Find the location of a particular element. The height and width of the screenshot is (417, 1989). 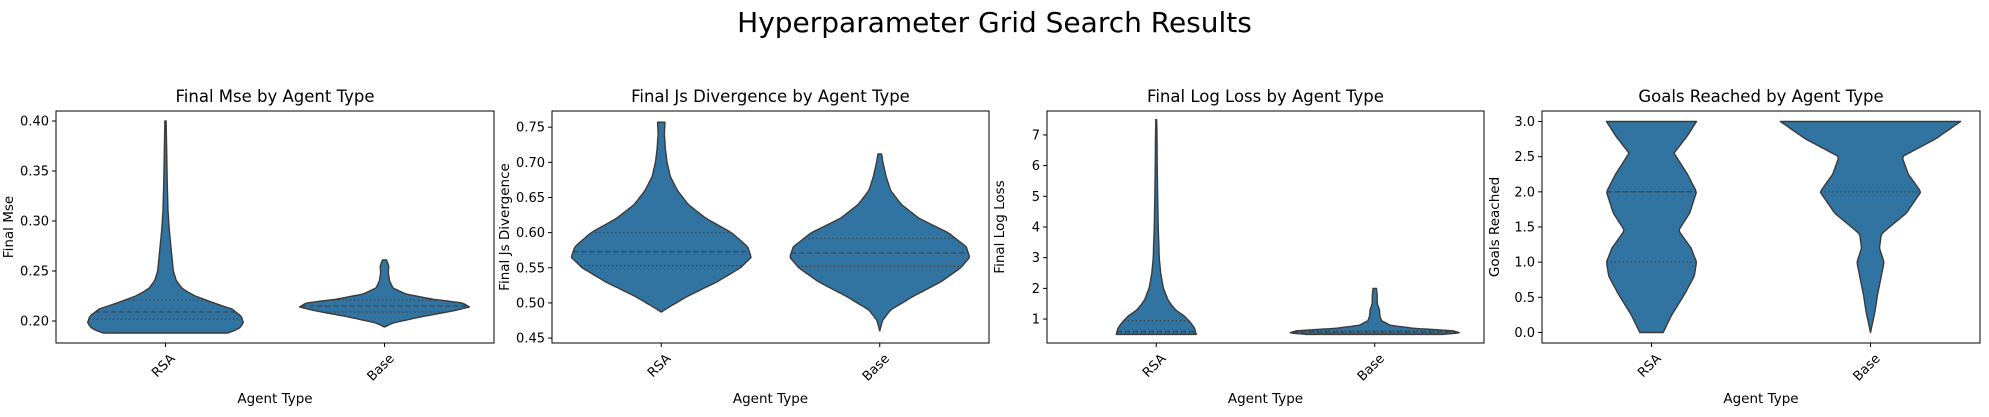

y-tick-label: 0.5 is located at coordinates (1524, 298).